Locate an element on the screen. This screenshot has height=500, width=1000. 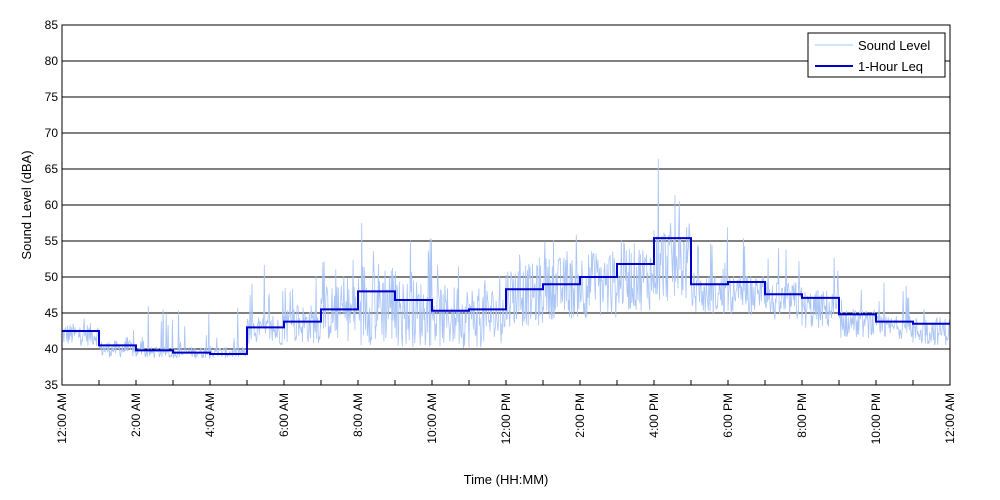
y-tick-label: 40 is located at coordinates (52, 349).